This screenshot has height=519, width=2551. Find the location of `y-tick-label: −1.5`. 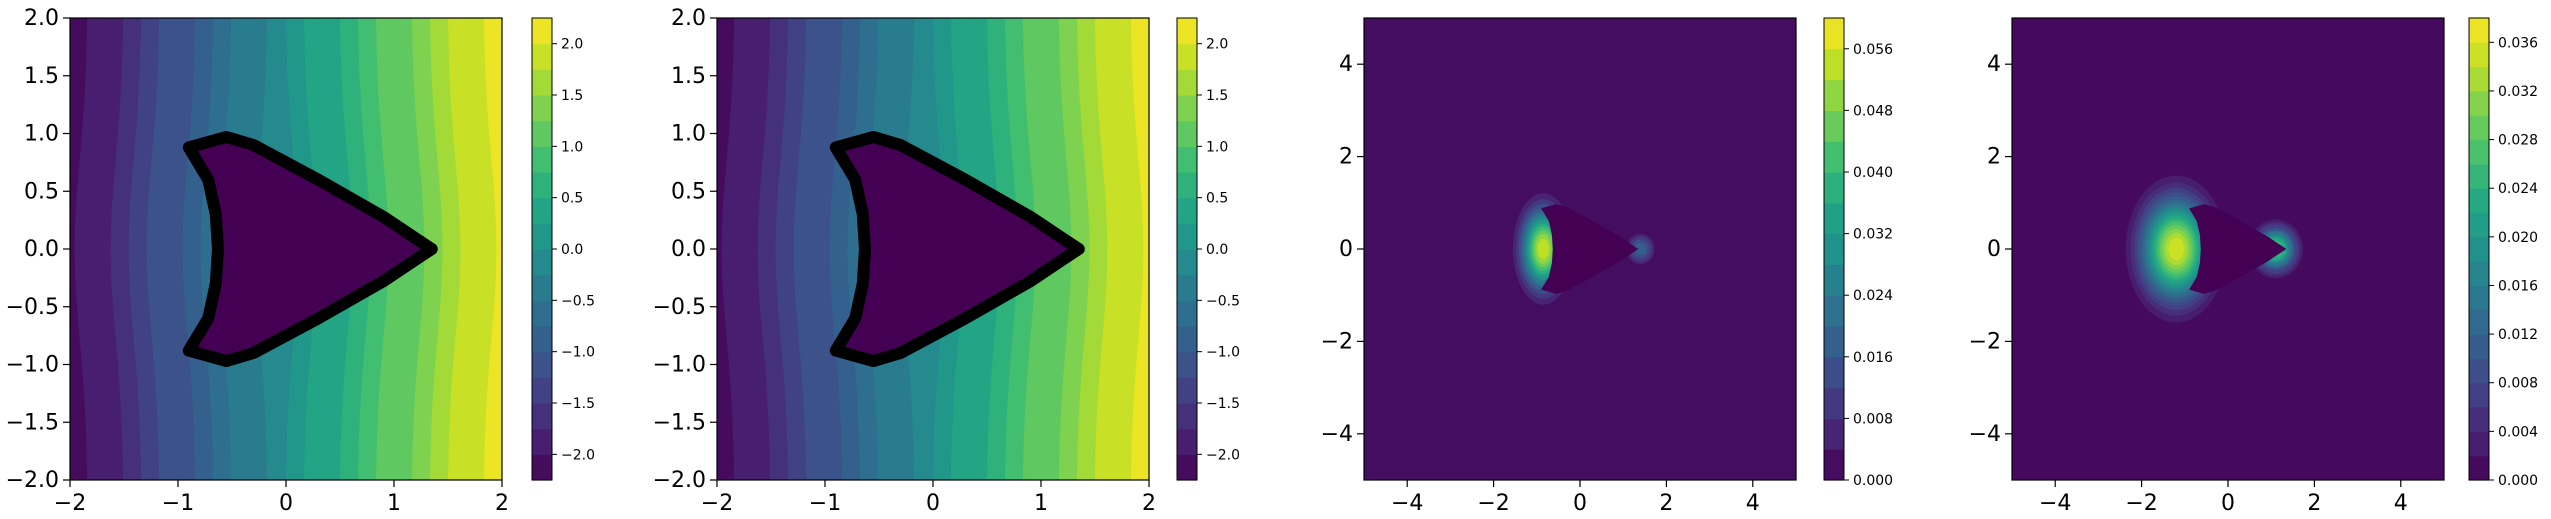

y-tick-label: −1.5 is located at coordinates (679, 422).